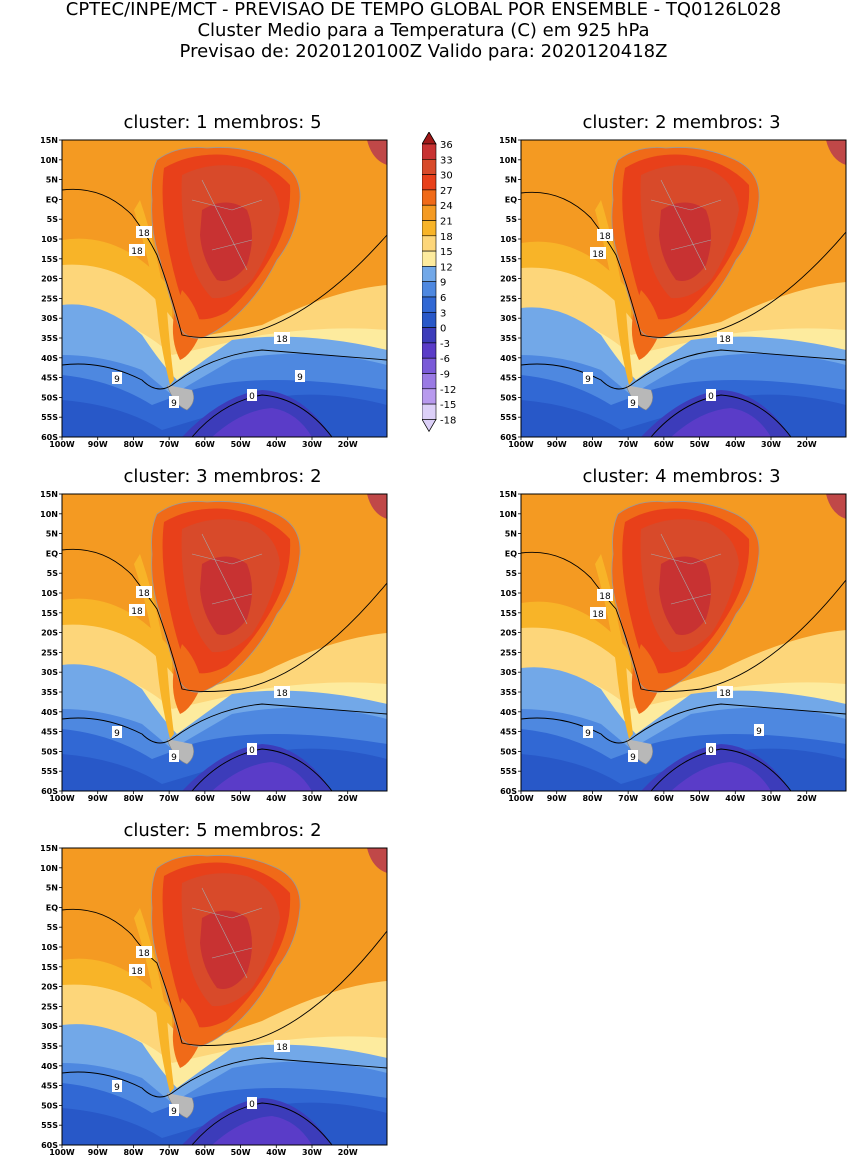 The height and width of the screenshot is (1161, 847). What do you see at coordinates (252, 397) in the screenshot?
I see `contour-label-l0: 0` at bounding box center [252, 397].